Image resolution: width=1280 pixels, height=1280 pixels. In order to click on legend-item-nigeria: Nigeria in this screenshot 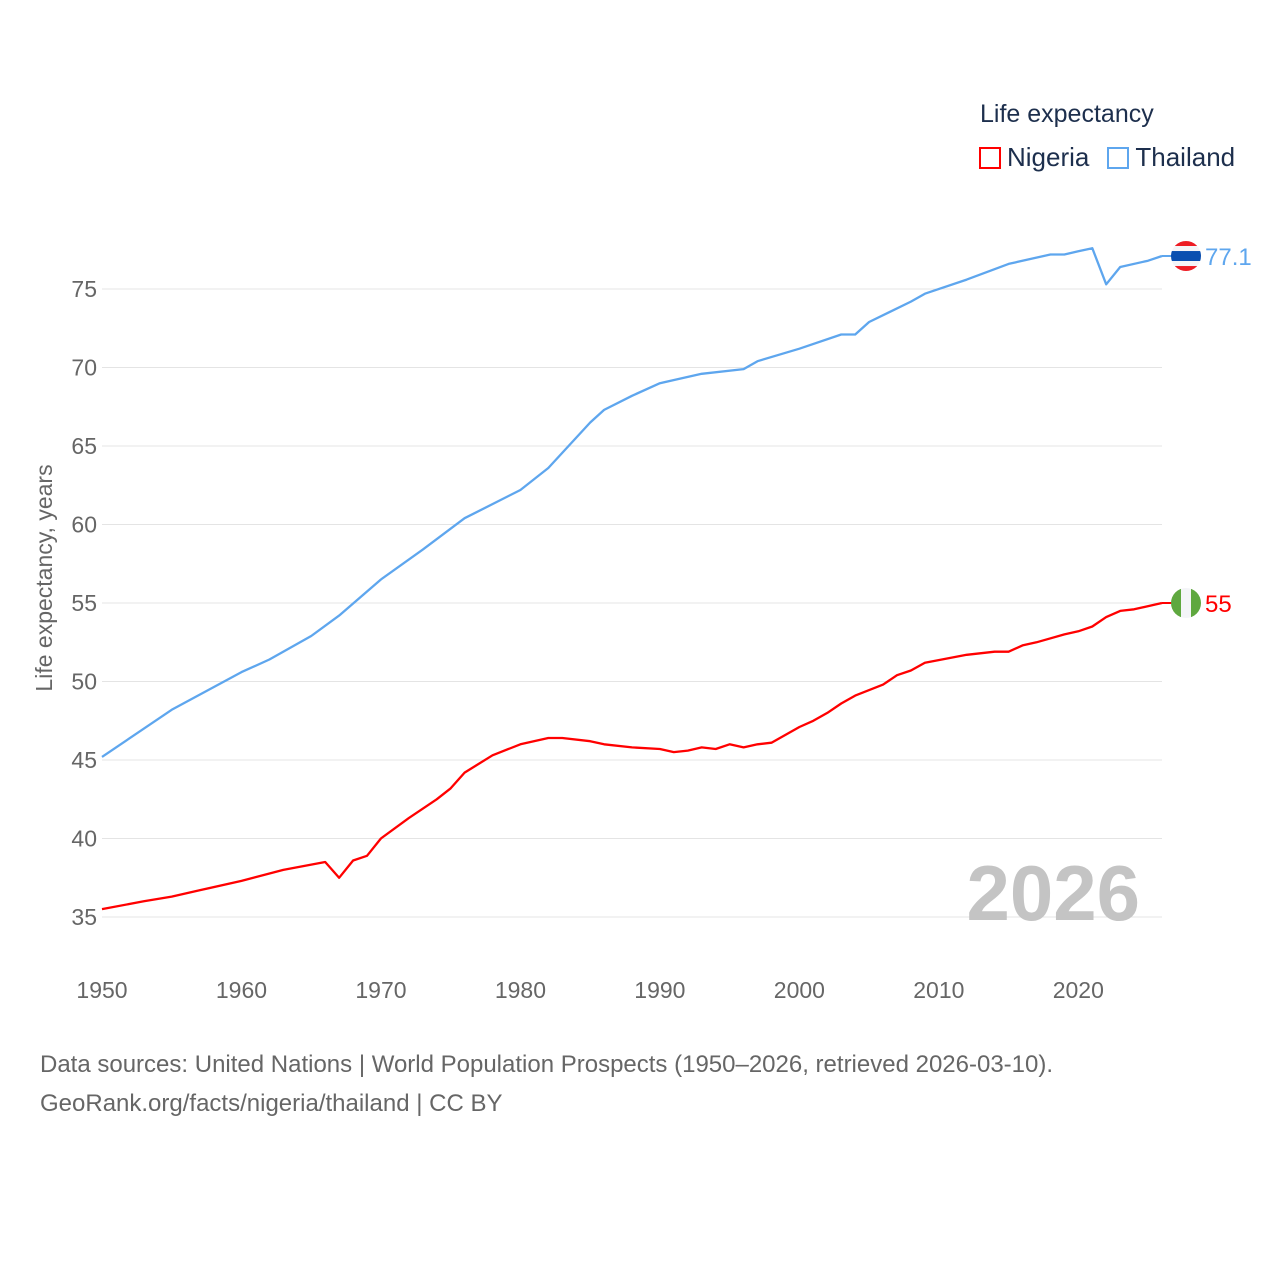, I will do `click(1034, 157)`.